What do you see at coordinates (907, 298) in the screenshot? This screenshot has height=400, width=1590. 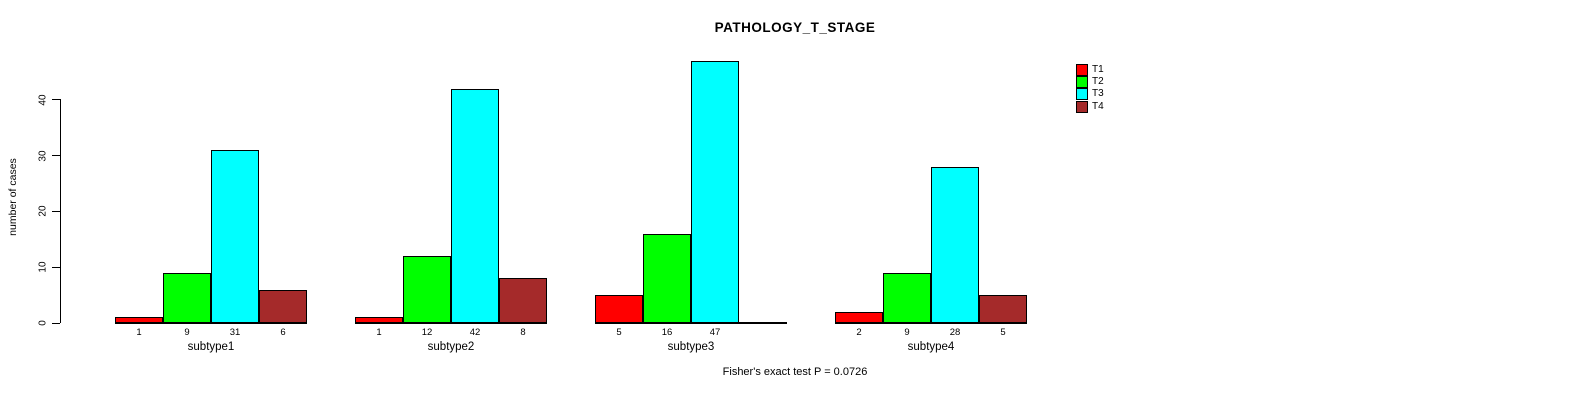 I see `bar-subtype4-T2` at bounding box center [907, 298].